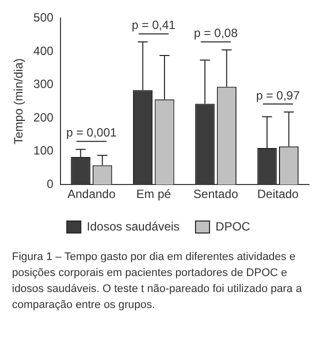  I want to click on x-tick-label: Andando, so click(91, 194).